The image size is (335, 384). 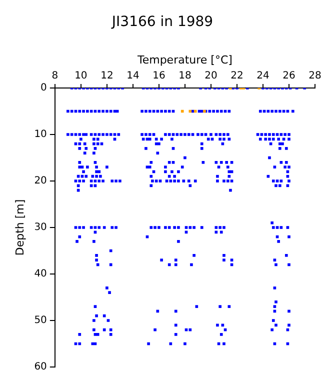 I want to click on chart-title: JI3166 in 1989, so click(x=162, y=22).